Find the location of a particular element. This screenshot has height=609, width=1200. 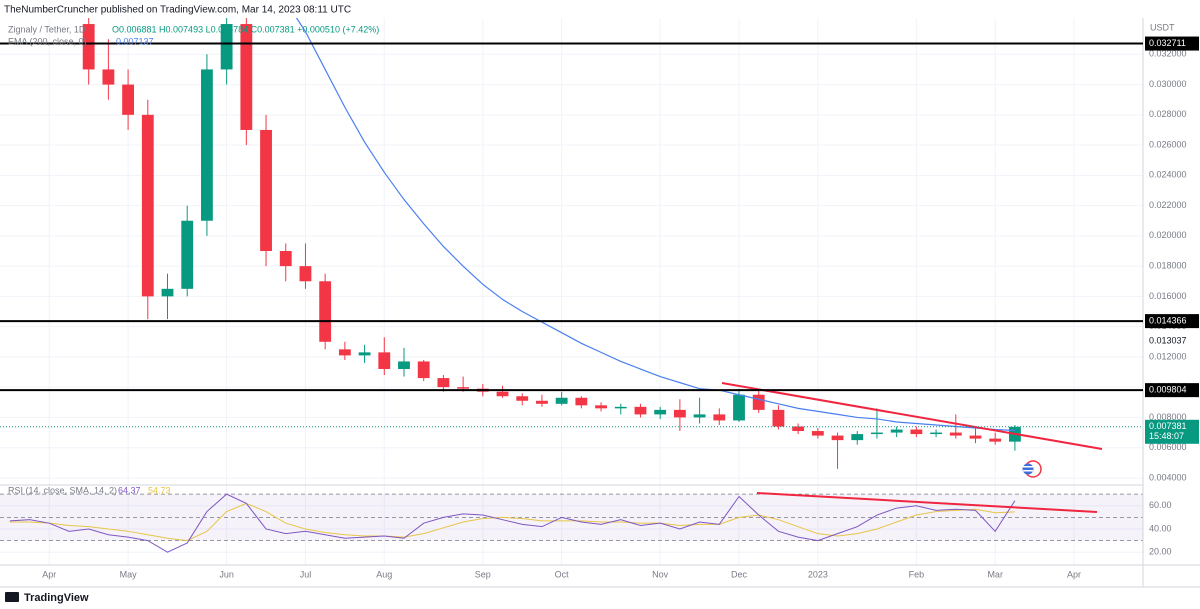

rsi-line is located at coordinates (512, 522).